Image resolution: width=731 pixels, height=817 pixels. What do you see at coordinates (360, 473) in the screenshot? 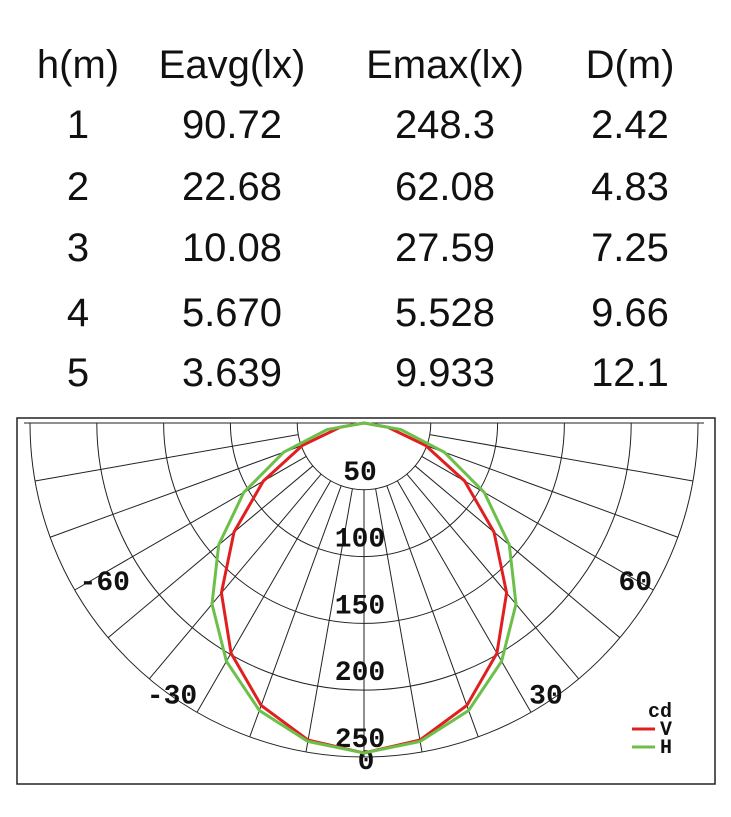
I see `radius-tick-label: 50` at bounding box center [360, 473].